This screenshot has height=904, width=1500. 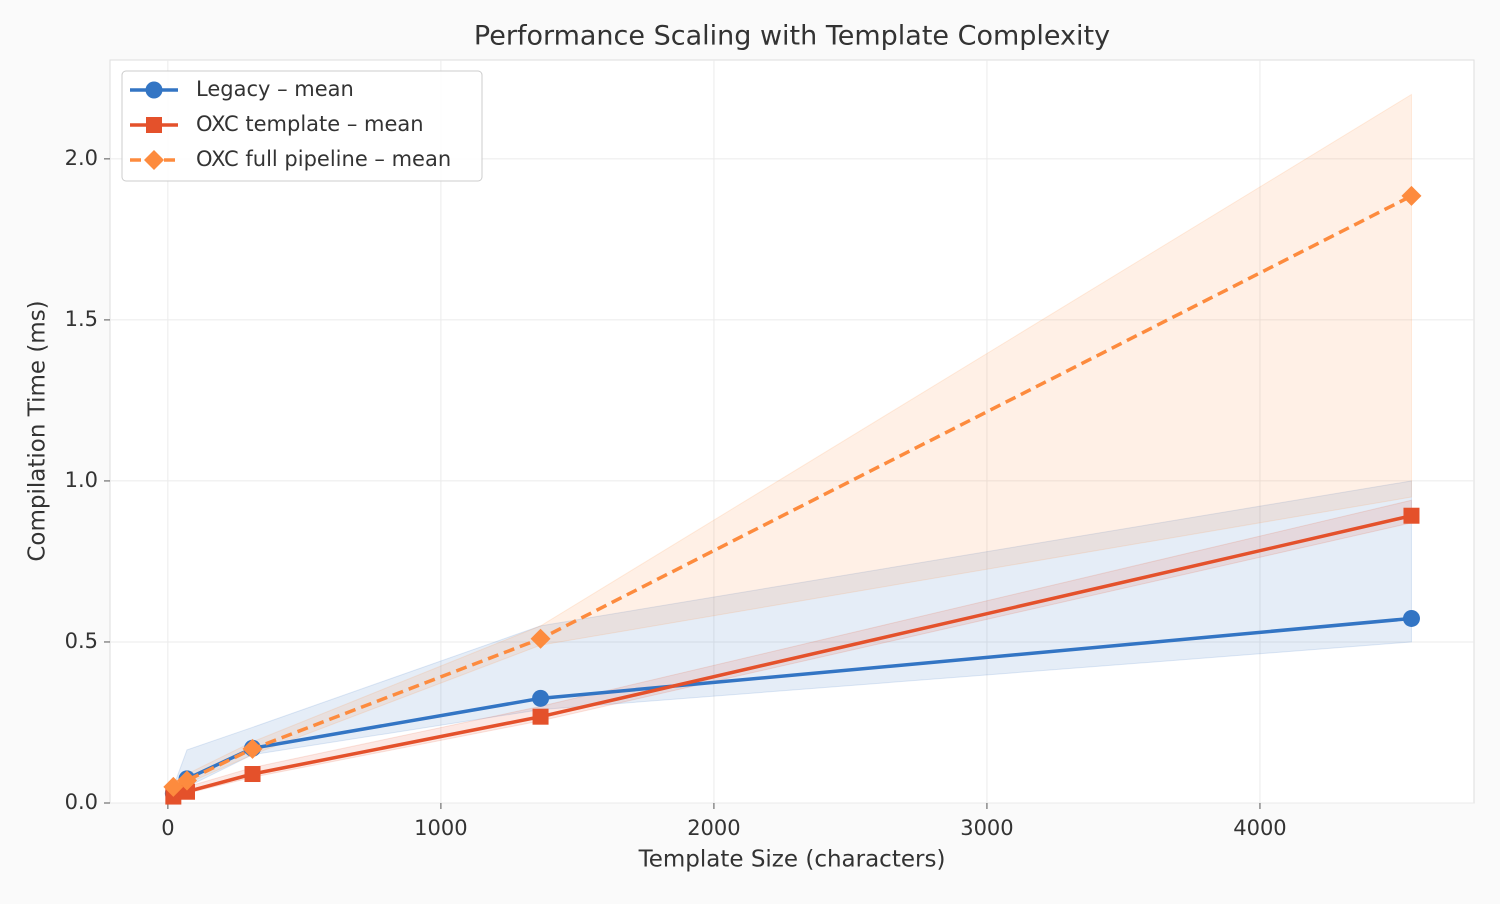 I want to click on y-tick-label: 1.0, so click(x=81, y=480).